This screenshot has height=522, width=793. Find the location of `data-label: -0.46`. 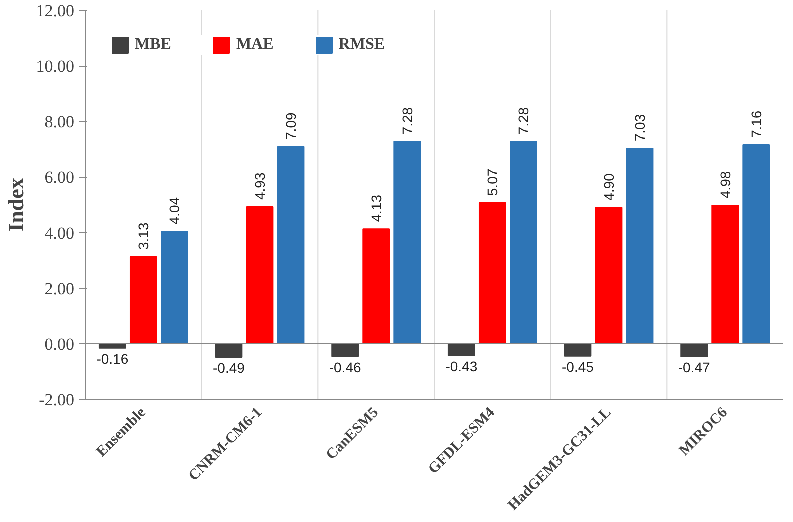

data-label: -0.46 is located at coordinates (345, 367).